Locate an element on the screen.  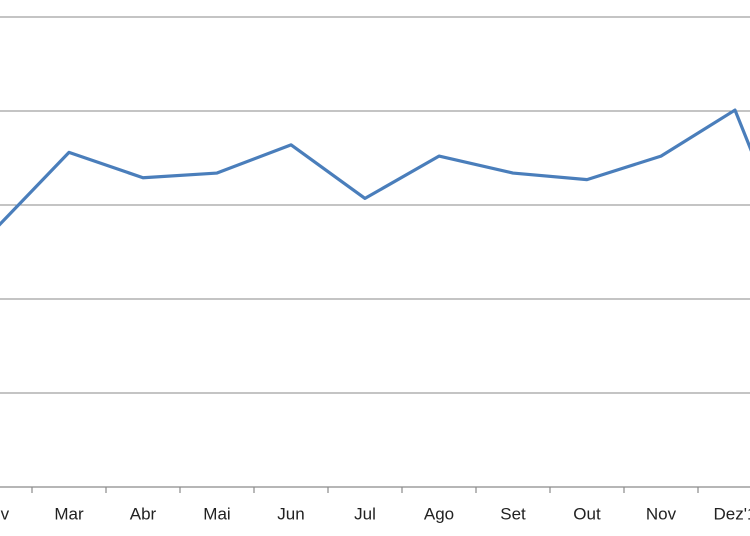
x-tick-label: Abr is located at coordinates (143, 513).